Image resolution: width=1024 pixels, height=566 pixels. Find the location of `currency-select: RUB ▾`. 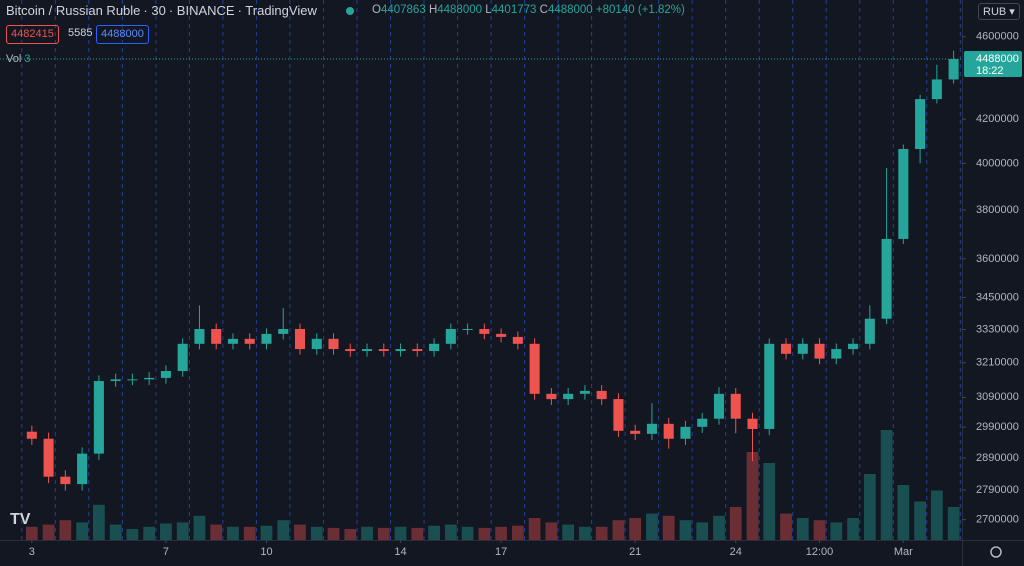

currency-select: RUB ▾ is located at coordinates (999, 11).